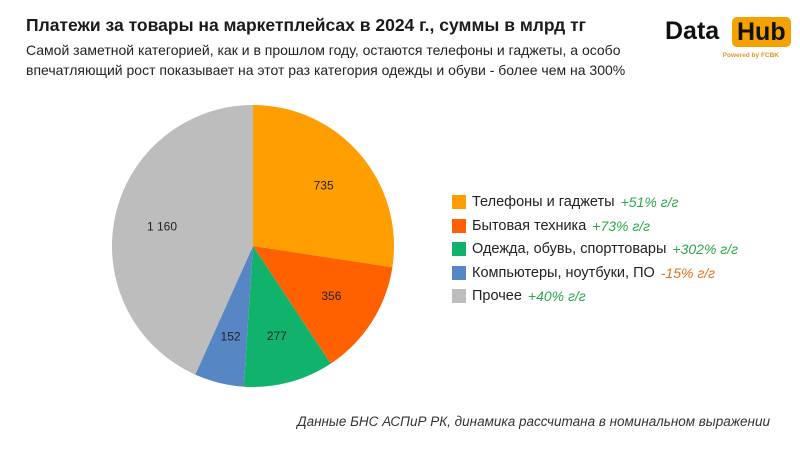 The height and width of the screenshot is (450, 800). Describe the element at coordinates (621, 225) in the screenshot. I see `legend-growth: +73% г/г` at that location.